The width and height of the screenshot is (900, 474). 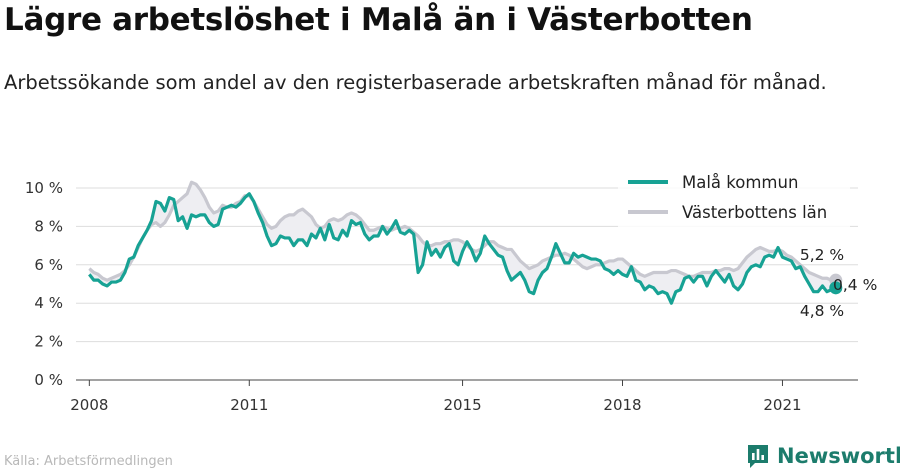 I want to click on y-tick-label: 8 %, so click(x=48, y=226).